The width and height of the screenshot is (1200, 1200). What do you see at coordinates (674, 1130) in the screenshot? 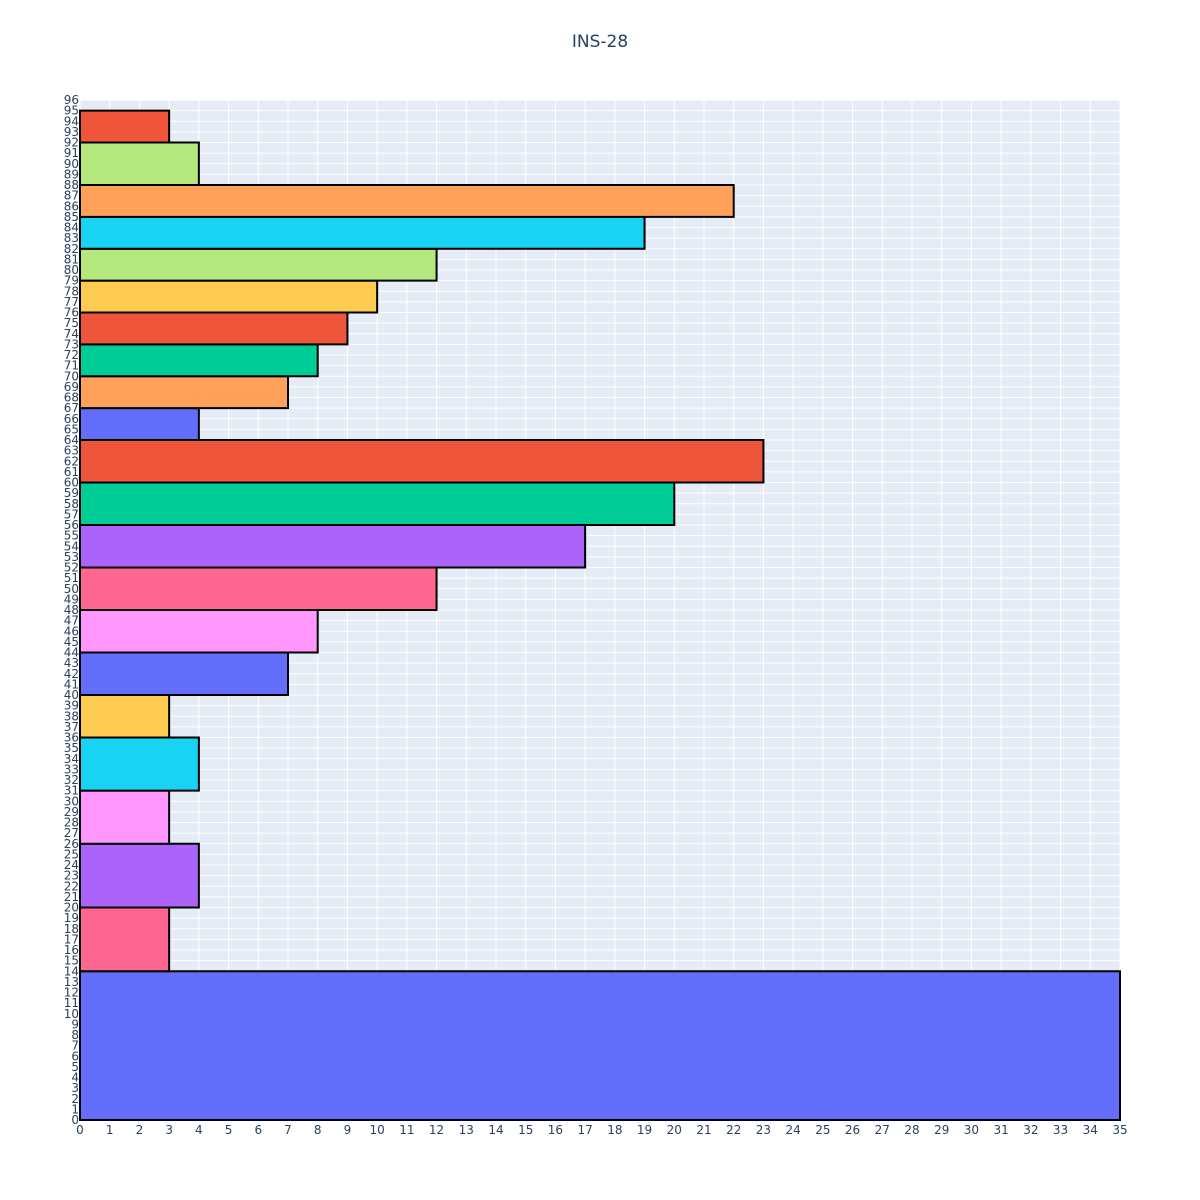
I see `x-tick-label: 20` at bounding box center [674, 1130].